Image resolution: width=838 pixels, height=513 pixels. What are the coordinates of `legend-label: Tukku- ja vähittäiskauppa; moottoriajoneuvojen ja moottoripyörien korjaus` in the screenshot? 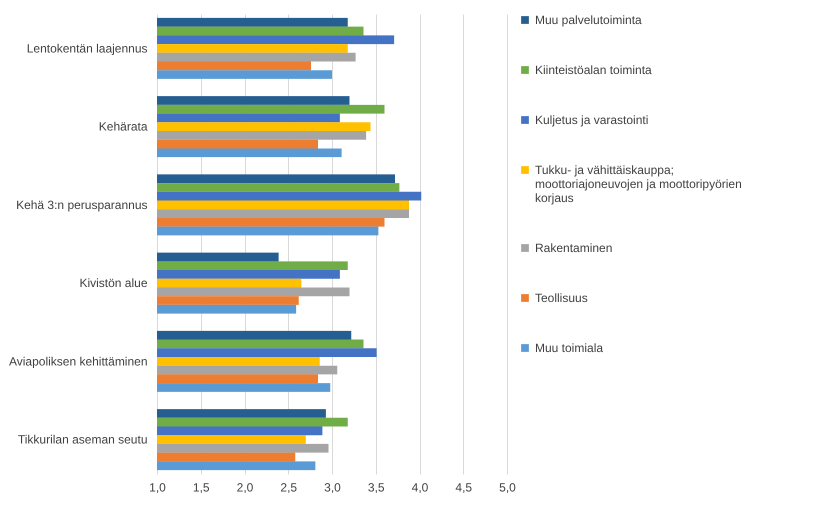 It's located at (638, 184).